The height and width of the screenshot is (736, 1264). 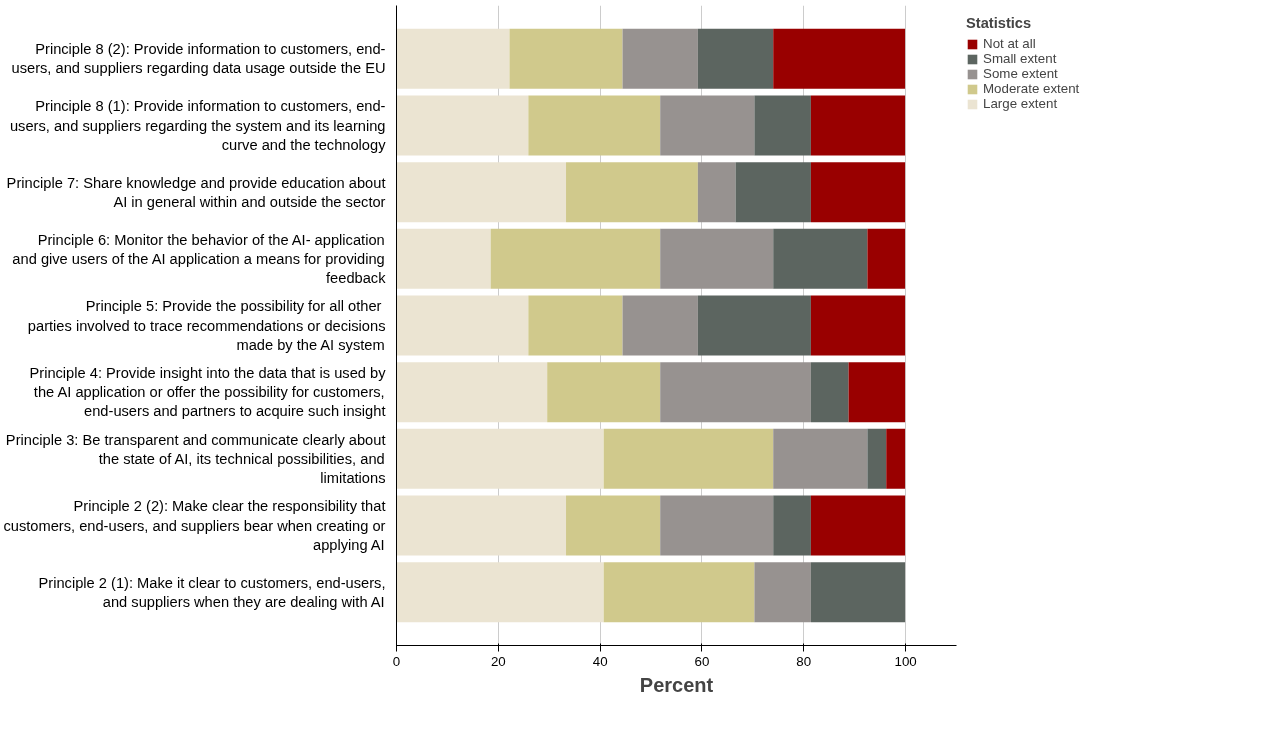 I want to click on legend-label: Small extent, so click(x=1020, y=58).